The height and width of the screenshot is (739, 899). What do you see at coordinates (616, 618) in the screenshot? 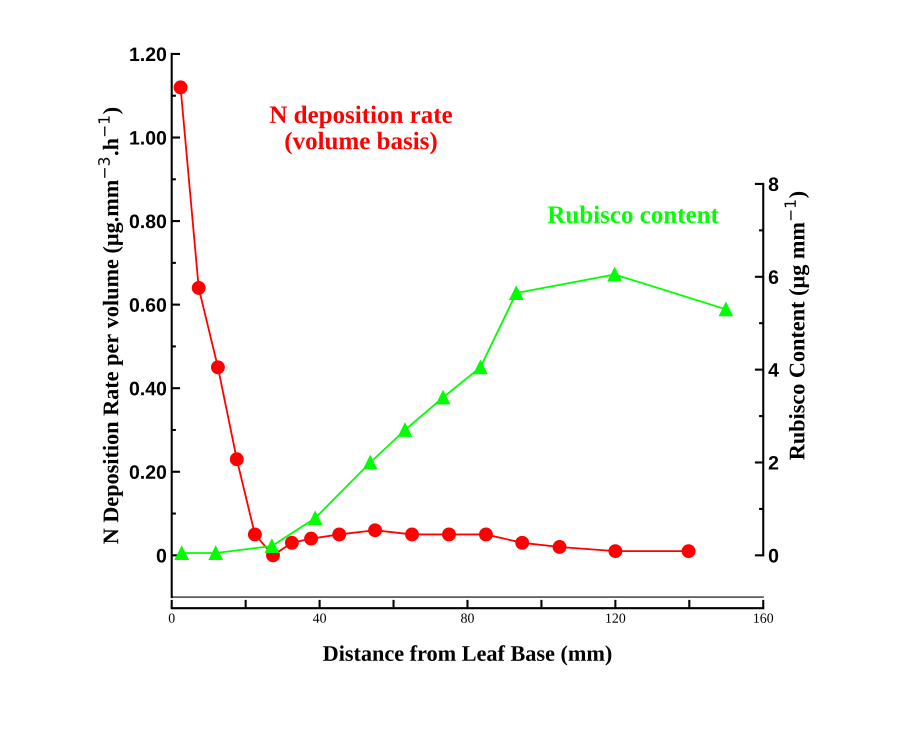
I see `x-tick-label: 120` at bounding box center [616, 618].